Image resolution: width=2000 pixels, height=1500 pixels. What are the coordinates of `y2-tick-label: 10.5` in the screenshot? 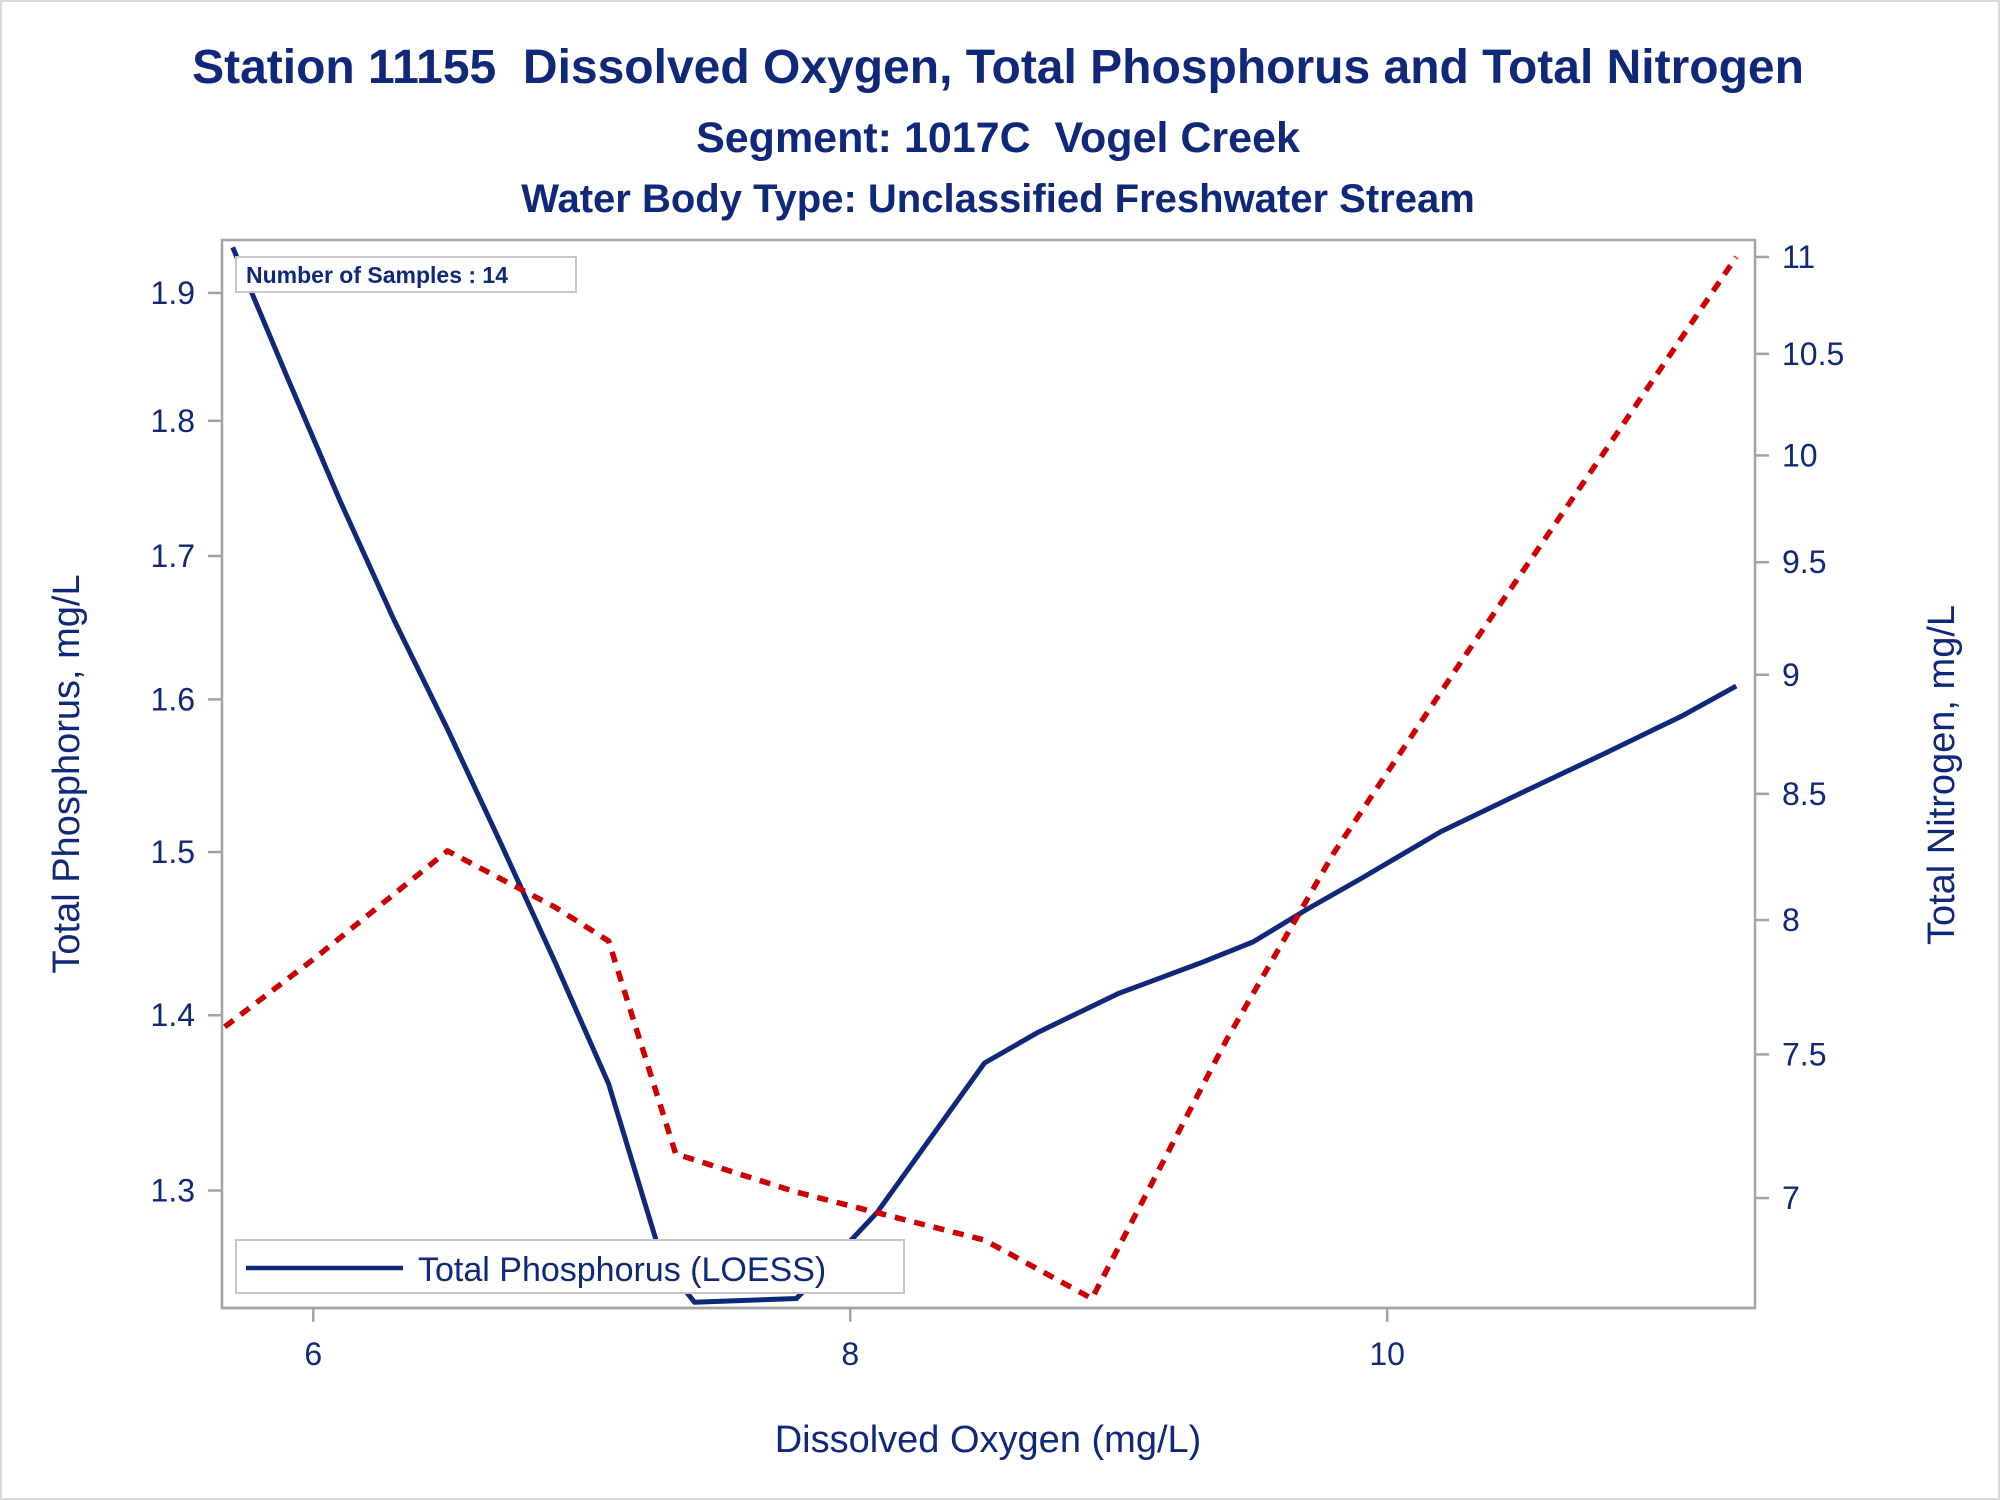 It's located at (1813, 354).